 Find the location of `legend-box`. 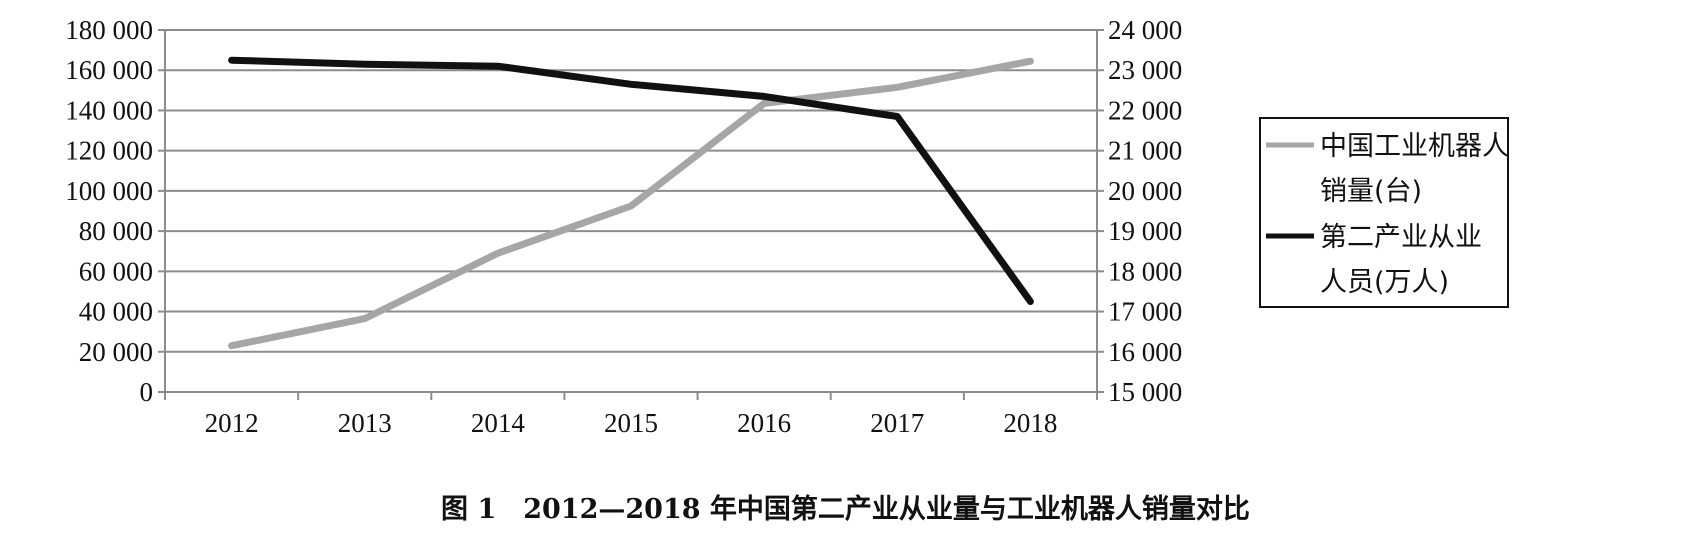

legend-box is located at coordinates (1384, 212).